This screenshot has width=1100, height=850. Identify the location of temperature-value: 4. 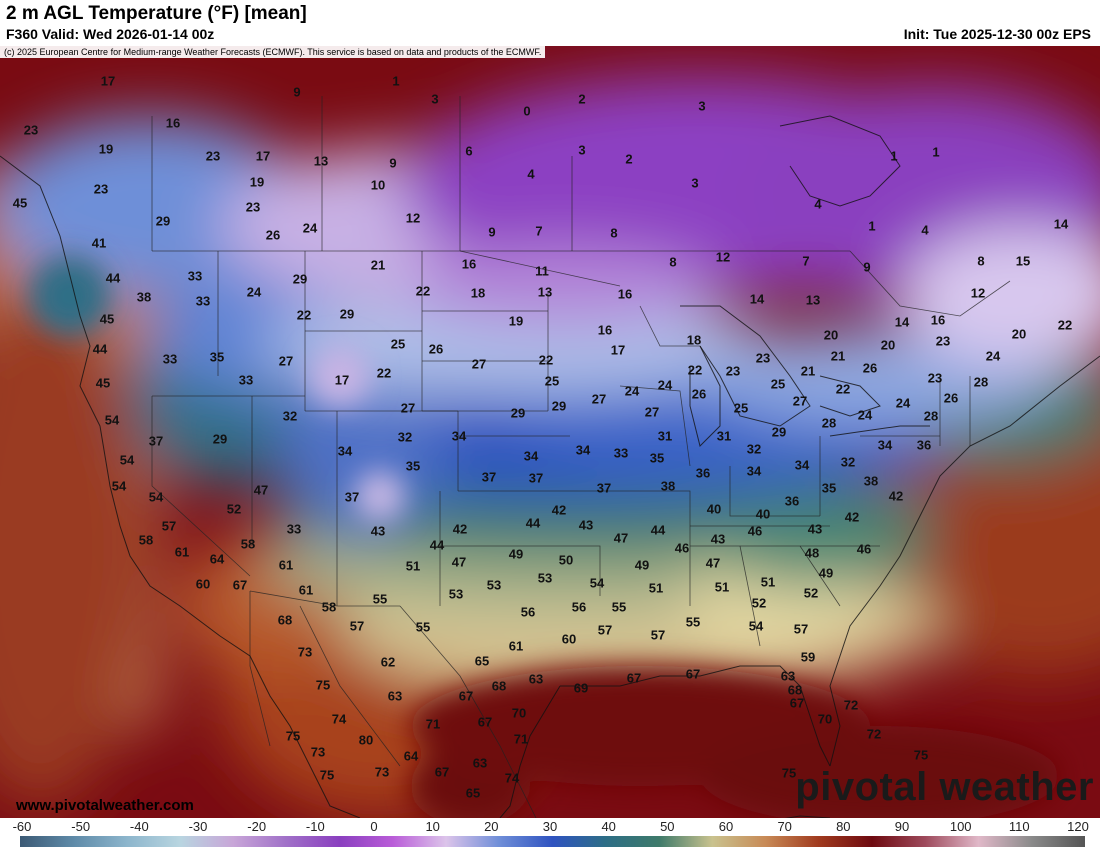
(818, 203).